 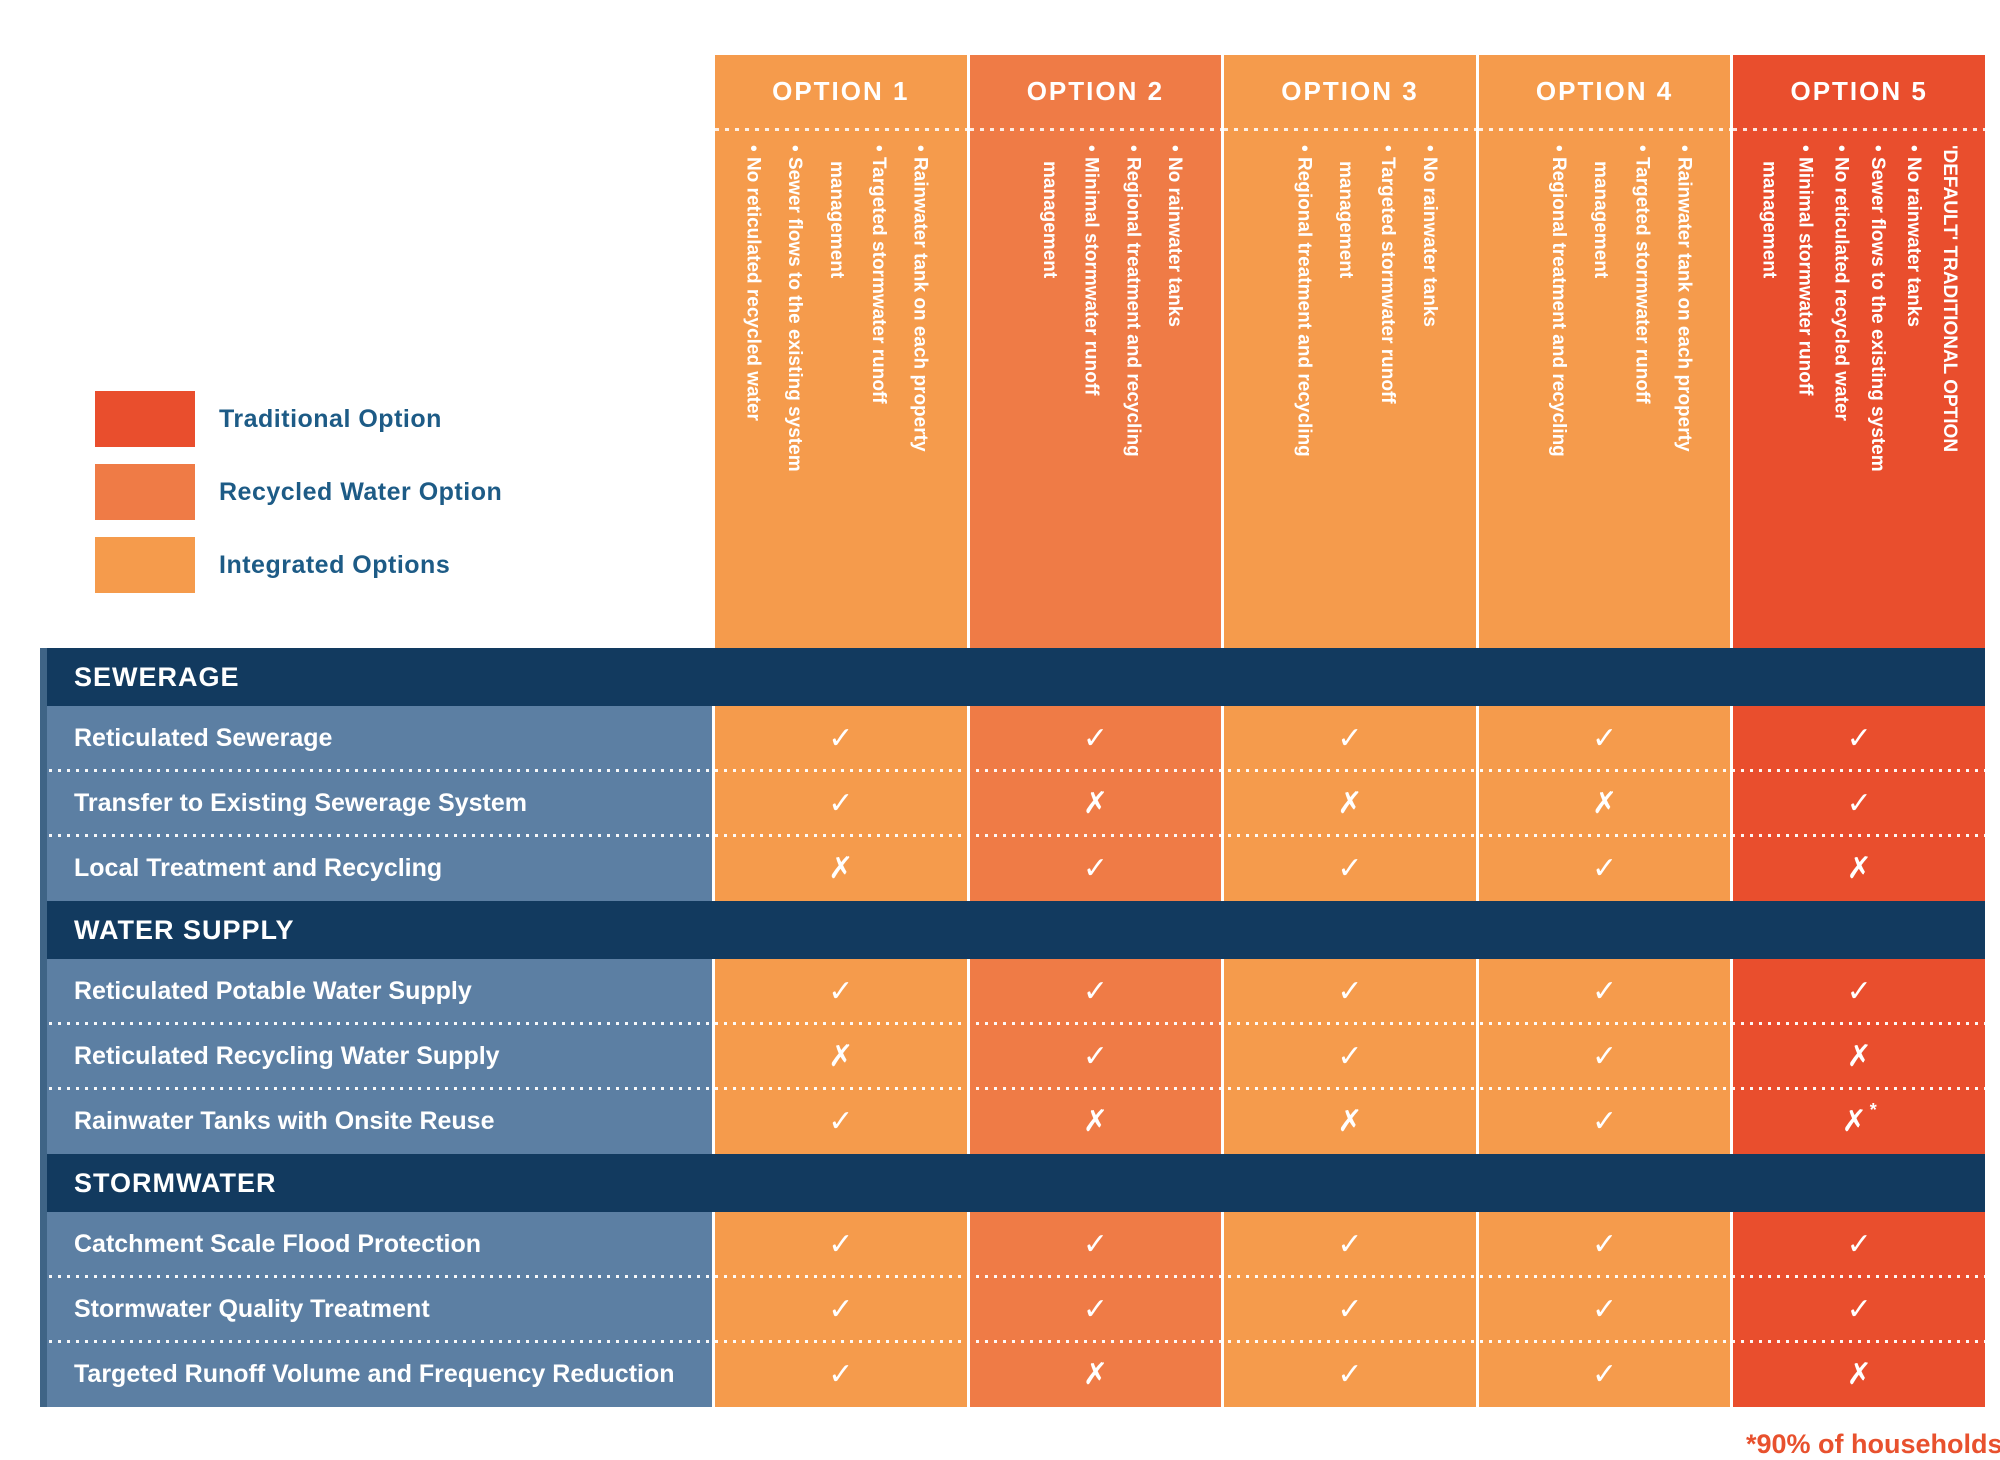 What do you see at coordinates (1350, 91) in the screenshot?
I see `option-title: OPTION 3` at bounding box center [1350, 91].